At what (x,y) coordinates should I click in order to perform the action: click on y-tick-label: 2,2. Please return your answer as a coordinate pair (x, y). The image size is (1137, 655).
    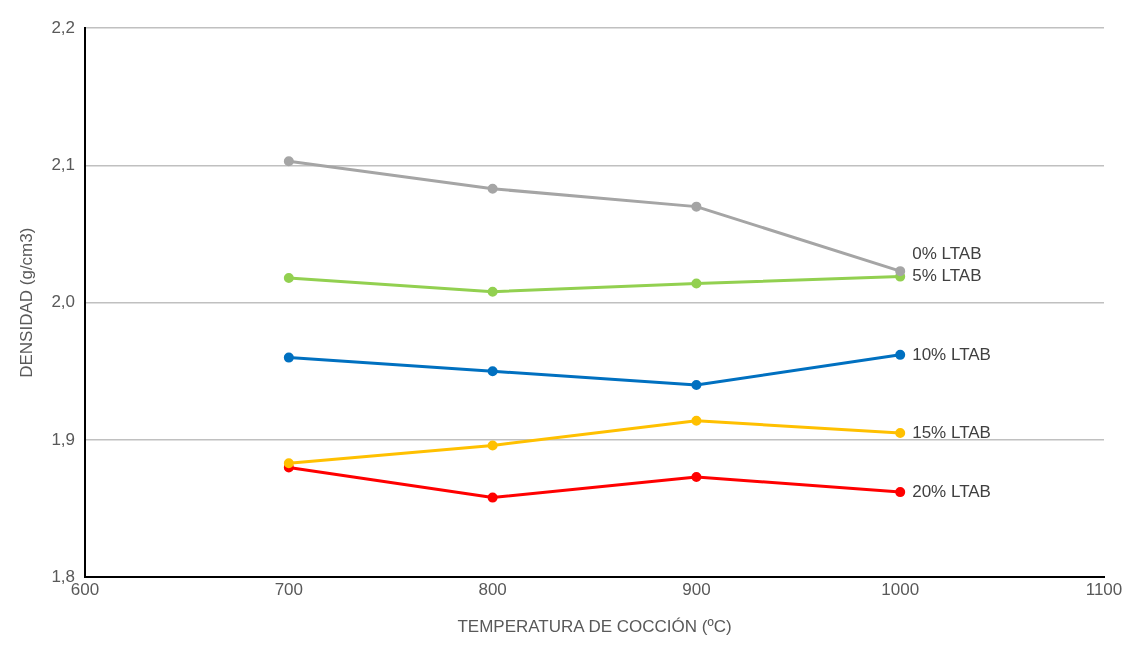
    Looking at the image, I should click on (63, 27).